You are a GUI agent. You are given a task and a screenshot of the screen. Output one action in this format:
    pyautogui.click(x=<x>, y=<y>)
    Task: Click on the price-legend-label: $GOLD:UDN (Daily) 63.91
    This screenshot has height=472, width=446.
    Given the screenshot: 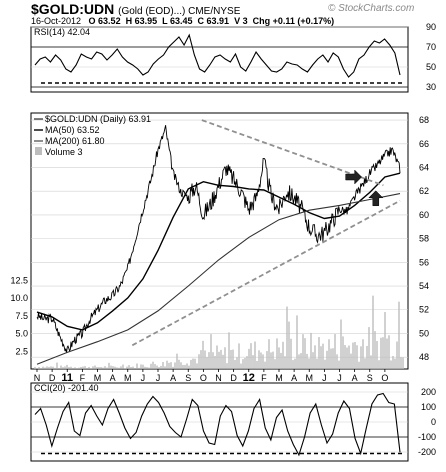 What is the action you would take?
    pyautogui.click(x=98, y=119)
    